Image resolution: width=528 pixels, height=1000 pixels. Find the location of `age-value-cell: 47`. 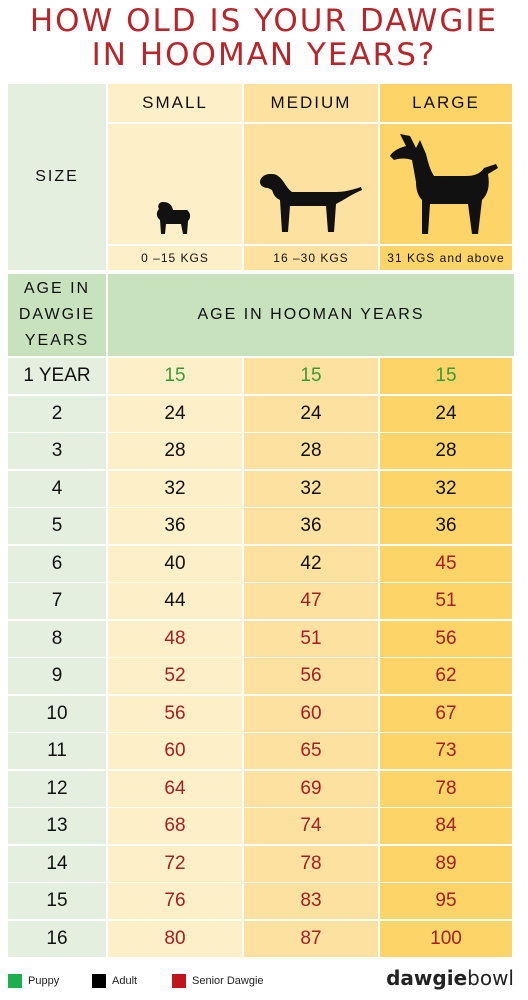

age-value-cell: 47 is located at coordinates (311, 601).